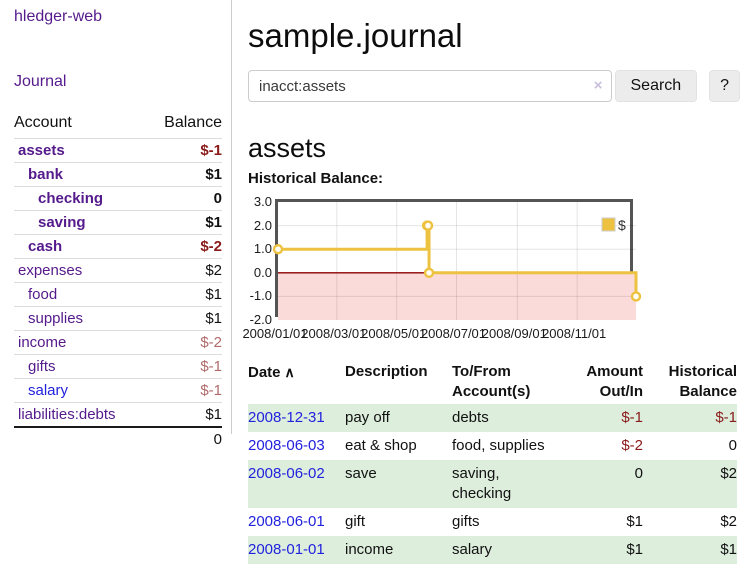  What do you see at coordinates (118, 151) in the screenshot?
I see `account-row: assets $-1` at bounding box center [118, 151].